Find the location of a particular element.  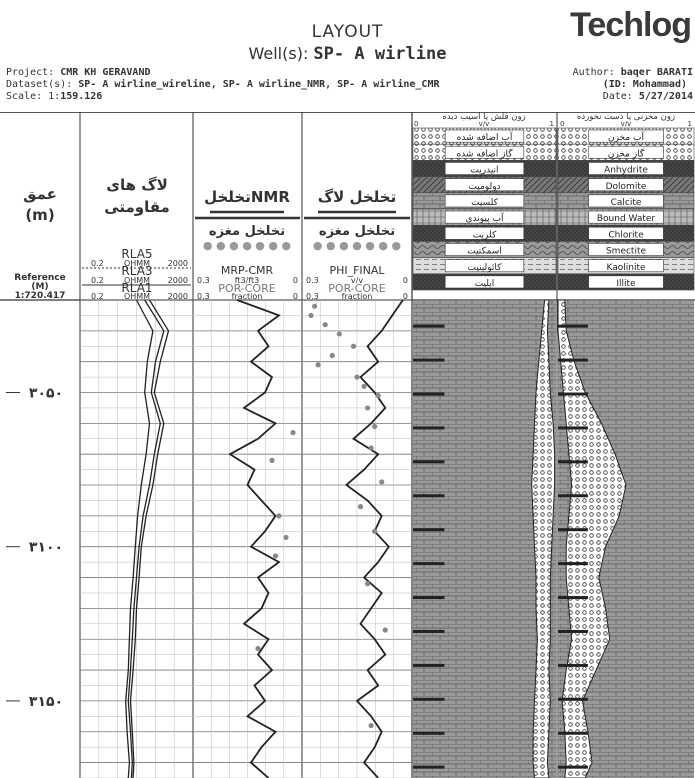

legend-label: Bound Water is located at coordinates (626, 219).